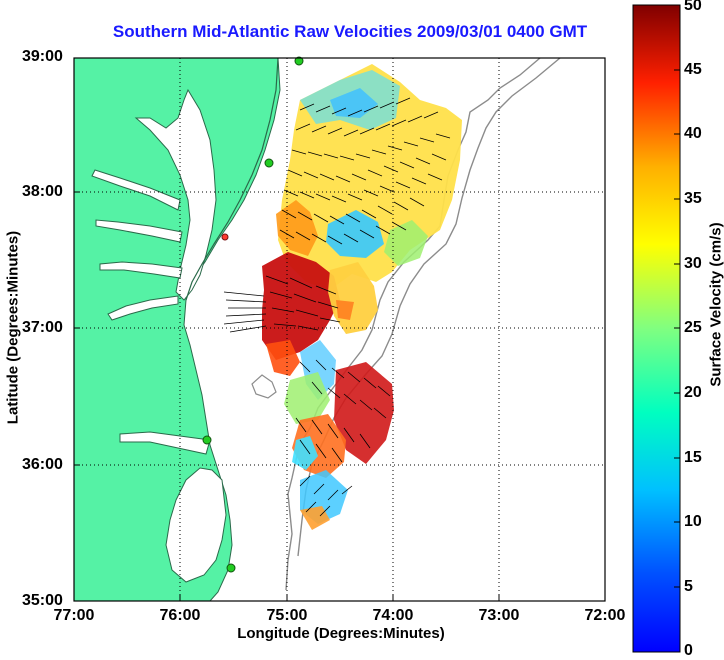 The height and width of the screenshot is (660, 724). What do you see at coordinates (13, 328) in the screenshot?
I see `y-axis-label: Latitude (Degrees:Minutes)` at bounding box center [13, 328].